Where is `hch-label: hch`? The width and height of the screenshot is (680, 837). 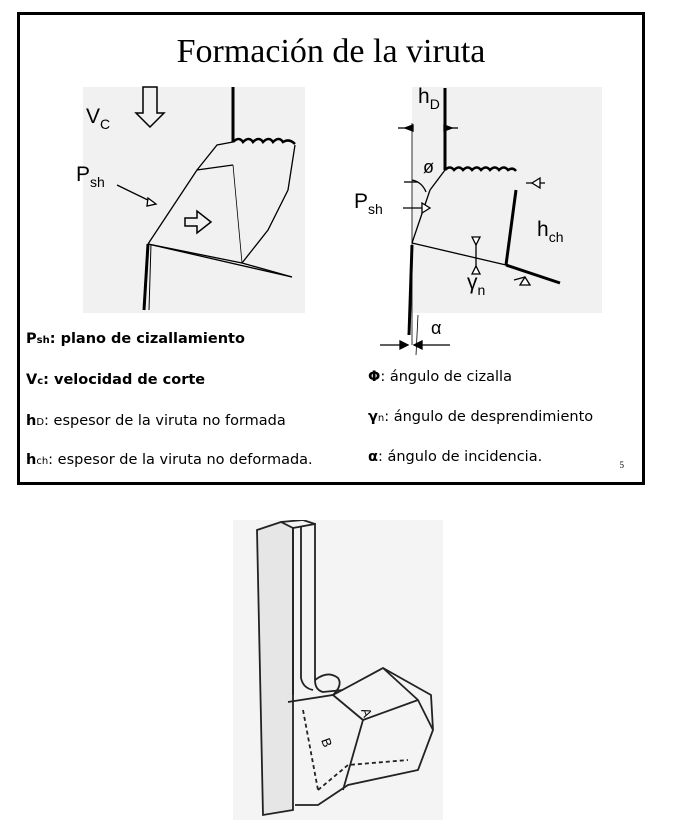 hch-label: hch is located at coordinates (550, 231).